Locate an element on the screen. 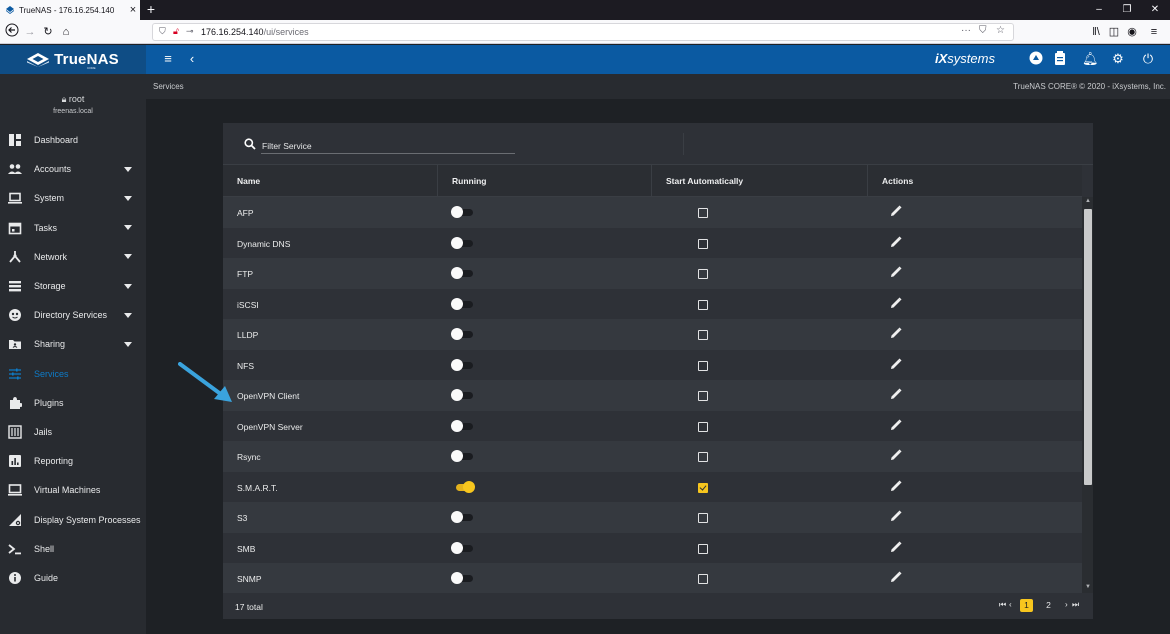  pocket-icon: ⛉ is located at coordinates (983, 30).